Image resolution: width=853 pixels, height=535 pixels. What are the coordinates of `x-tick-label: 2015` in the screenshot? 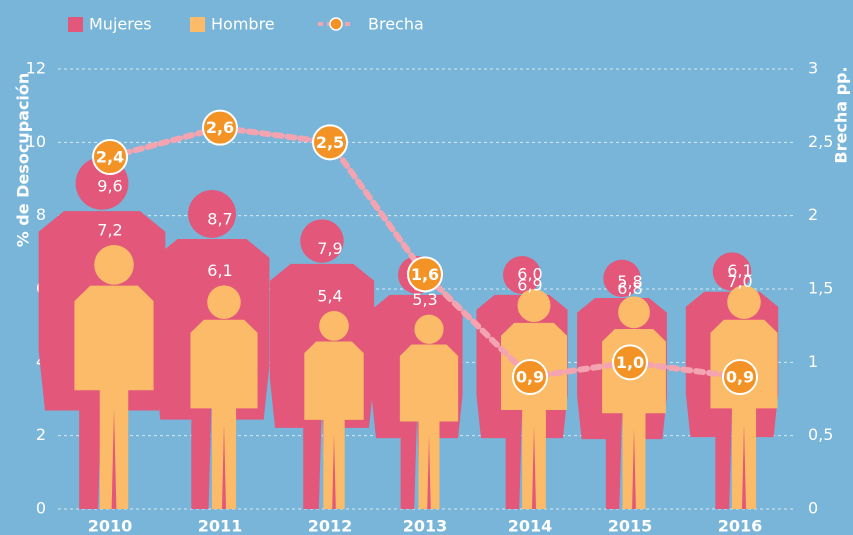 It's located at (630, 526).